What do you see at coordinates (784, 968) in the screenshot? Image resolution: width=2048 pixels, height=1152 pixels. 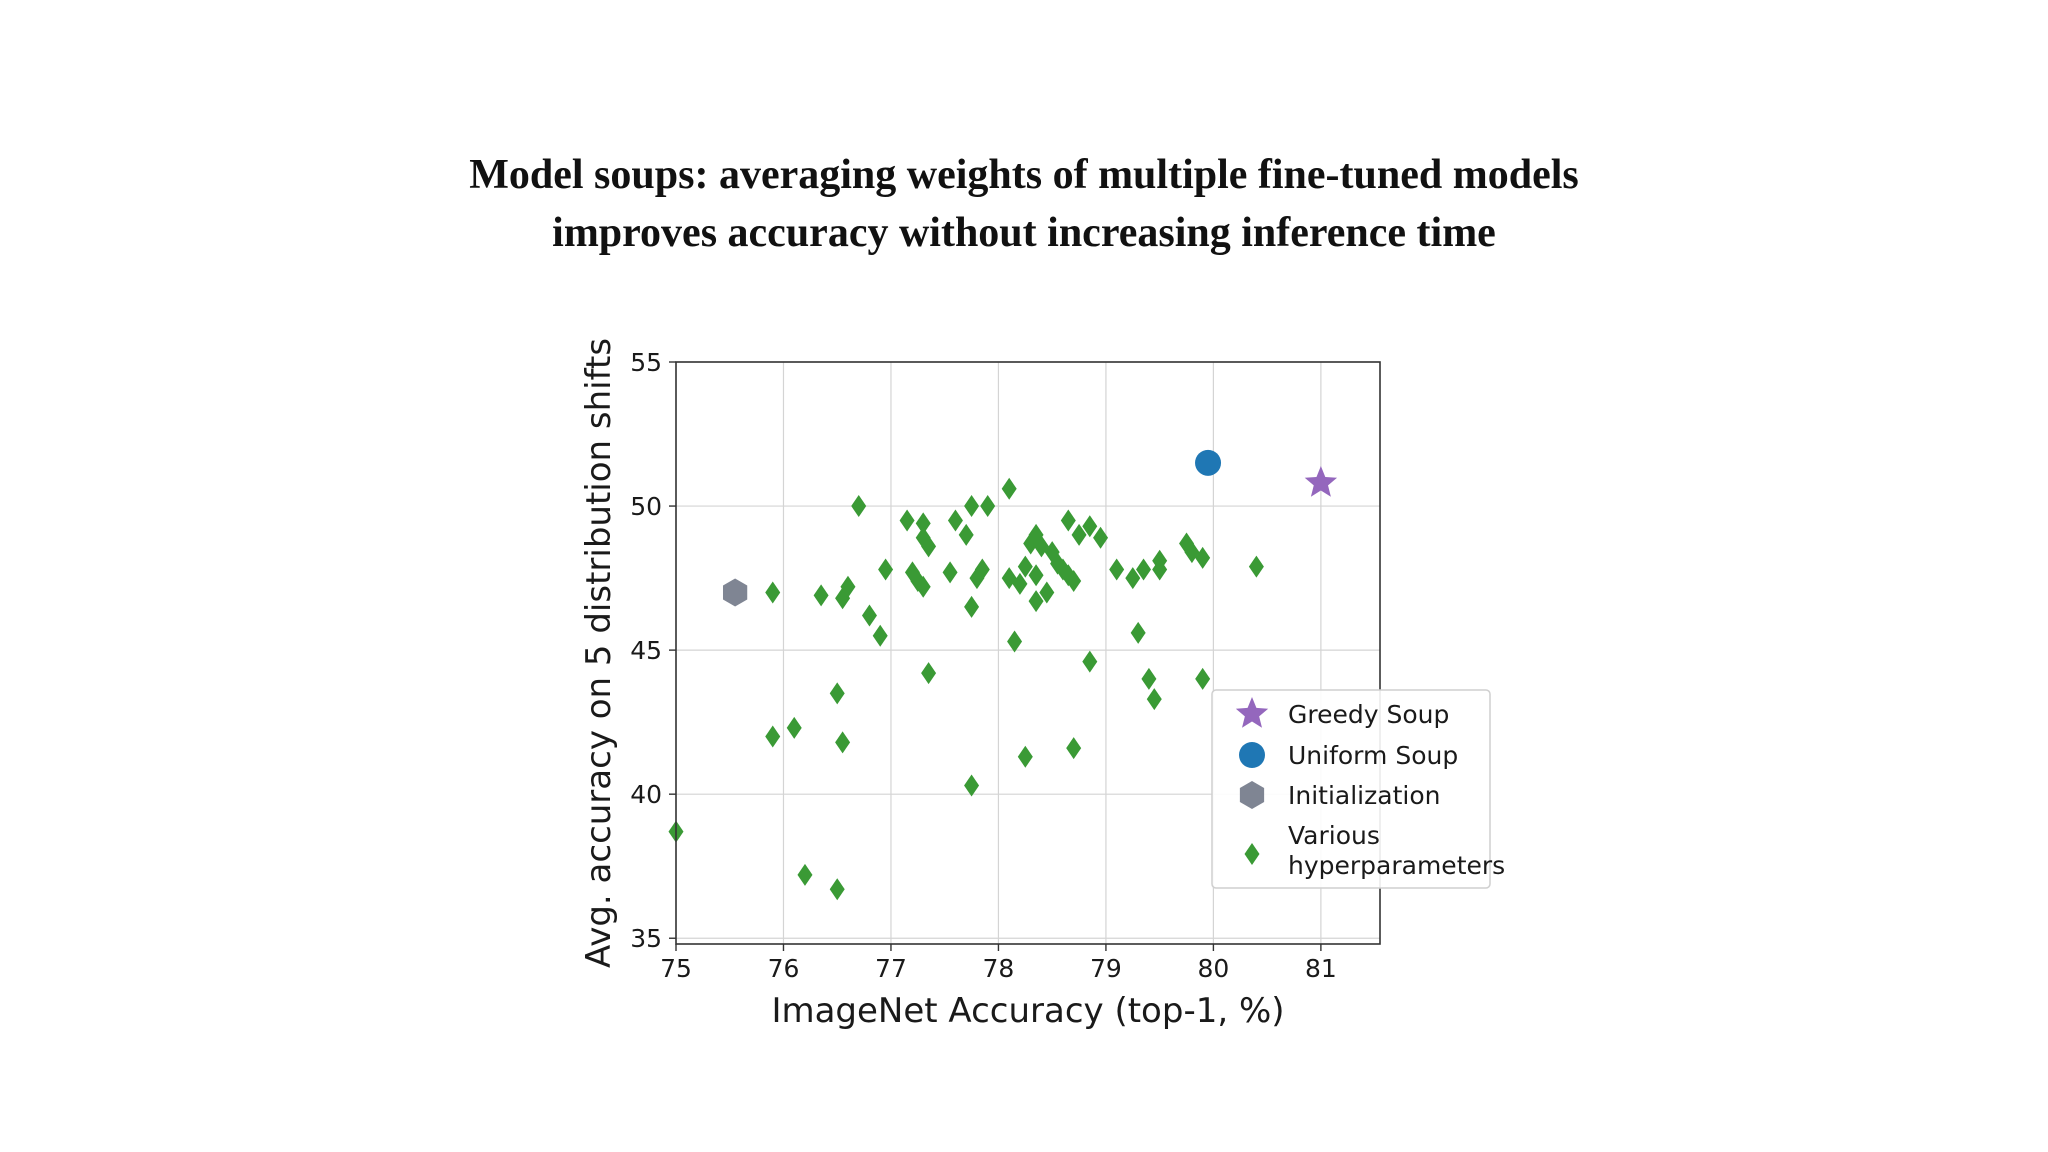 I see `x-tick-label: 76` at bounding box center [784, 968].